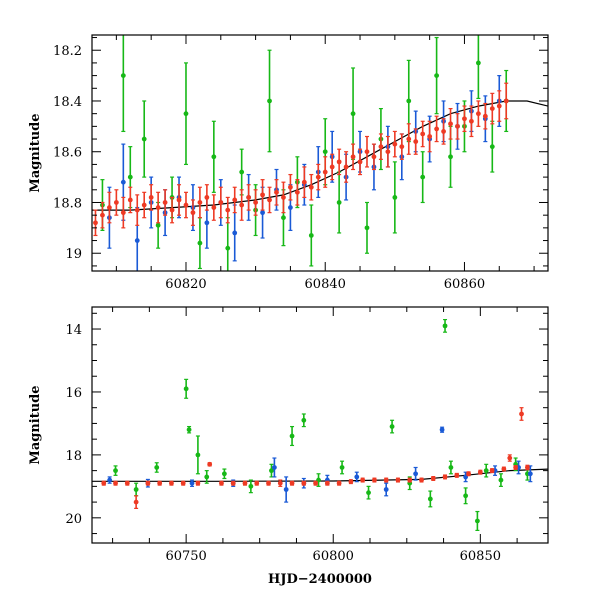  I want to click on y-tick-label: 18, so click(73, 456).